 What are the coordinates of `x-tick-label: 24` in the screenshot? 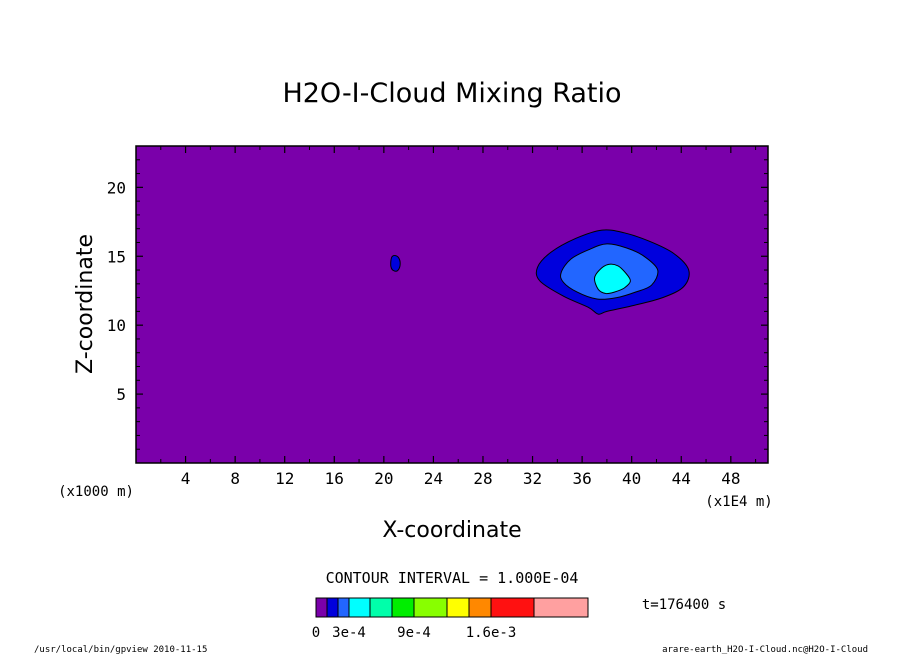 It's located at (433, 478).